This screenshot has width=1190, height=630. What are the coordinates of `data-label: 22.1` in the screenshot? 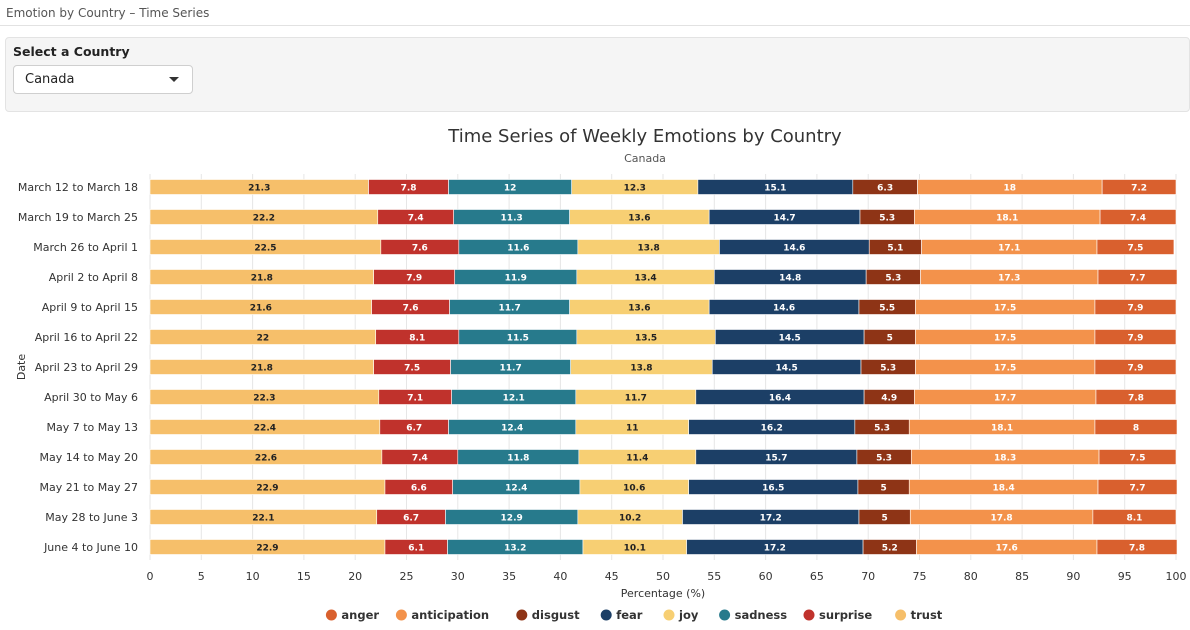 It's located at (263, 519).